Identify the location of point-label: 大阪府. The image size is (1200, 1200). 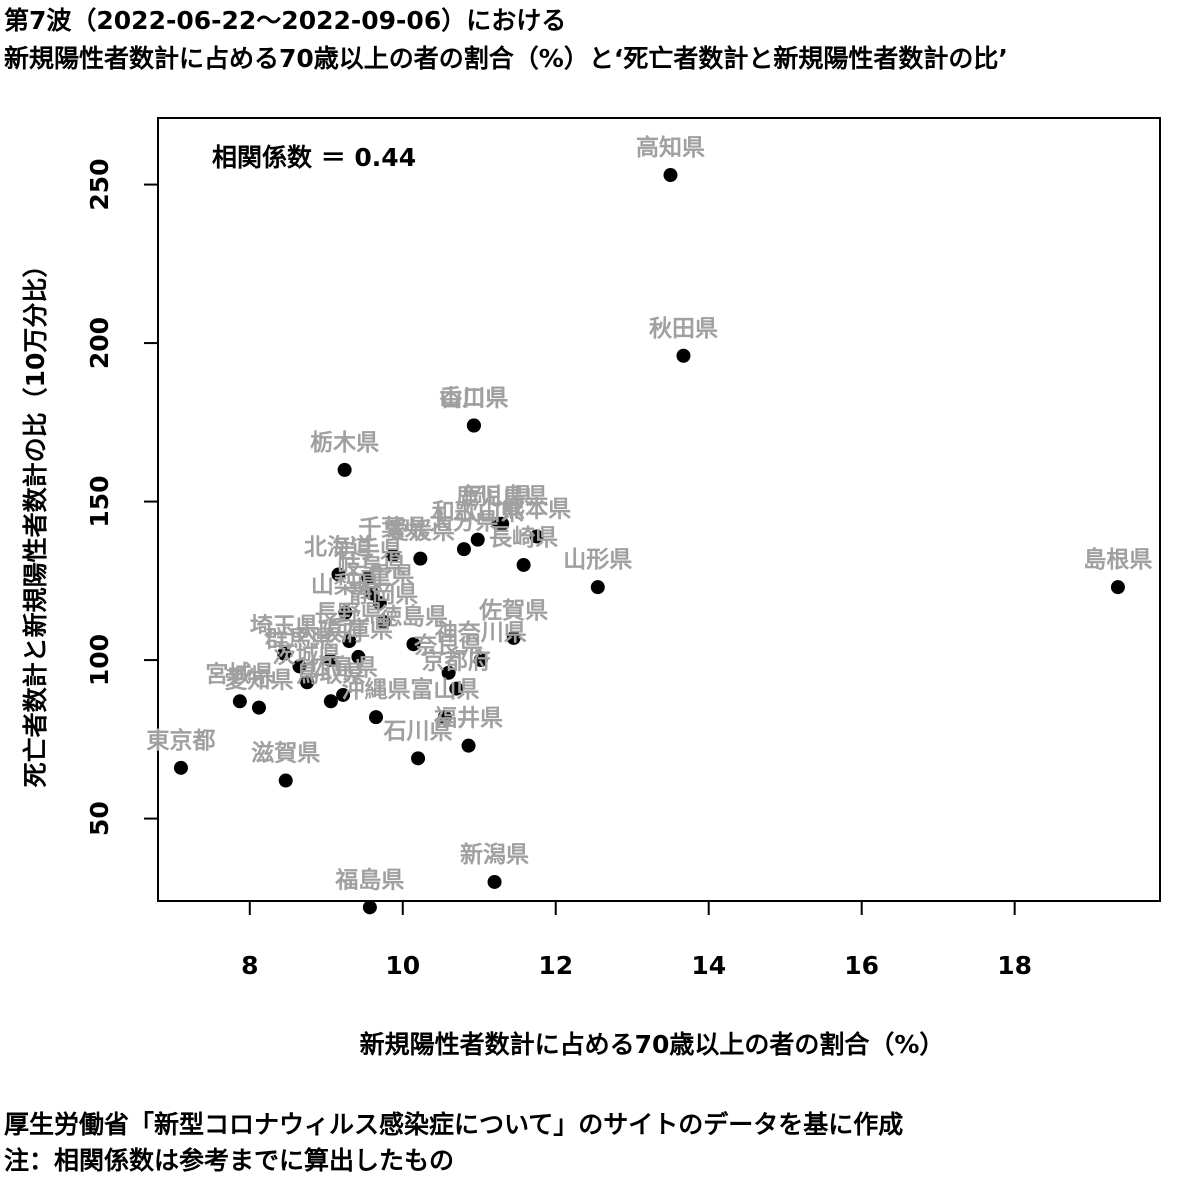
(330, 632).